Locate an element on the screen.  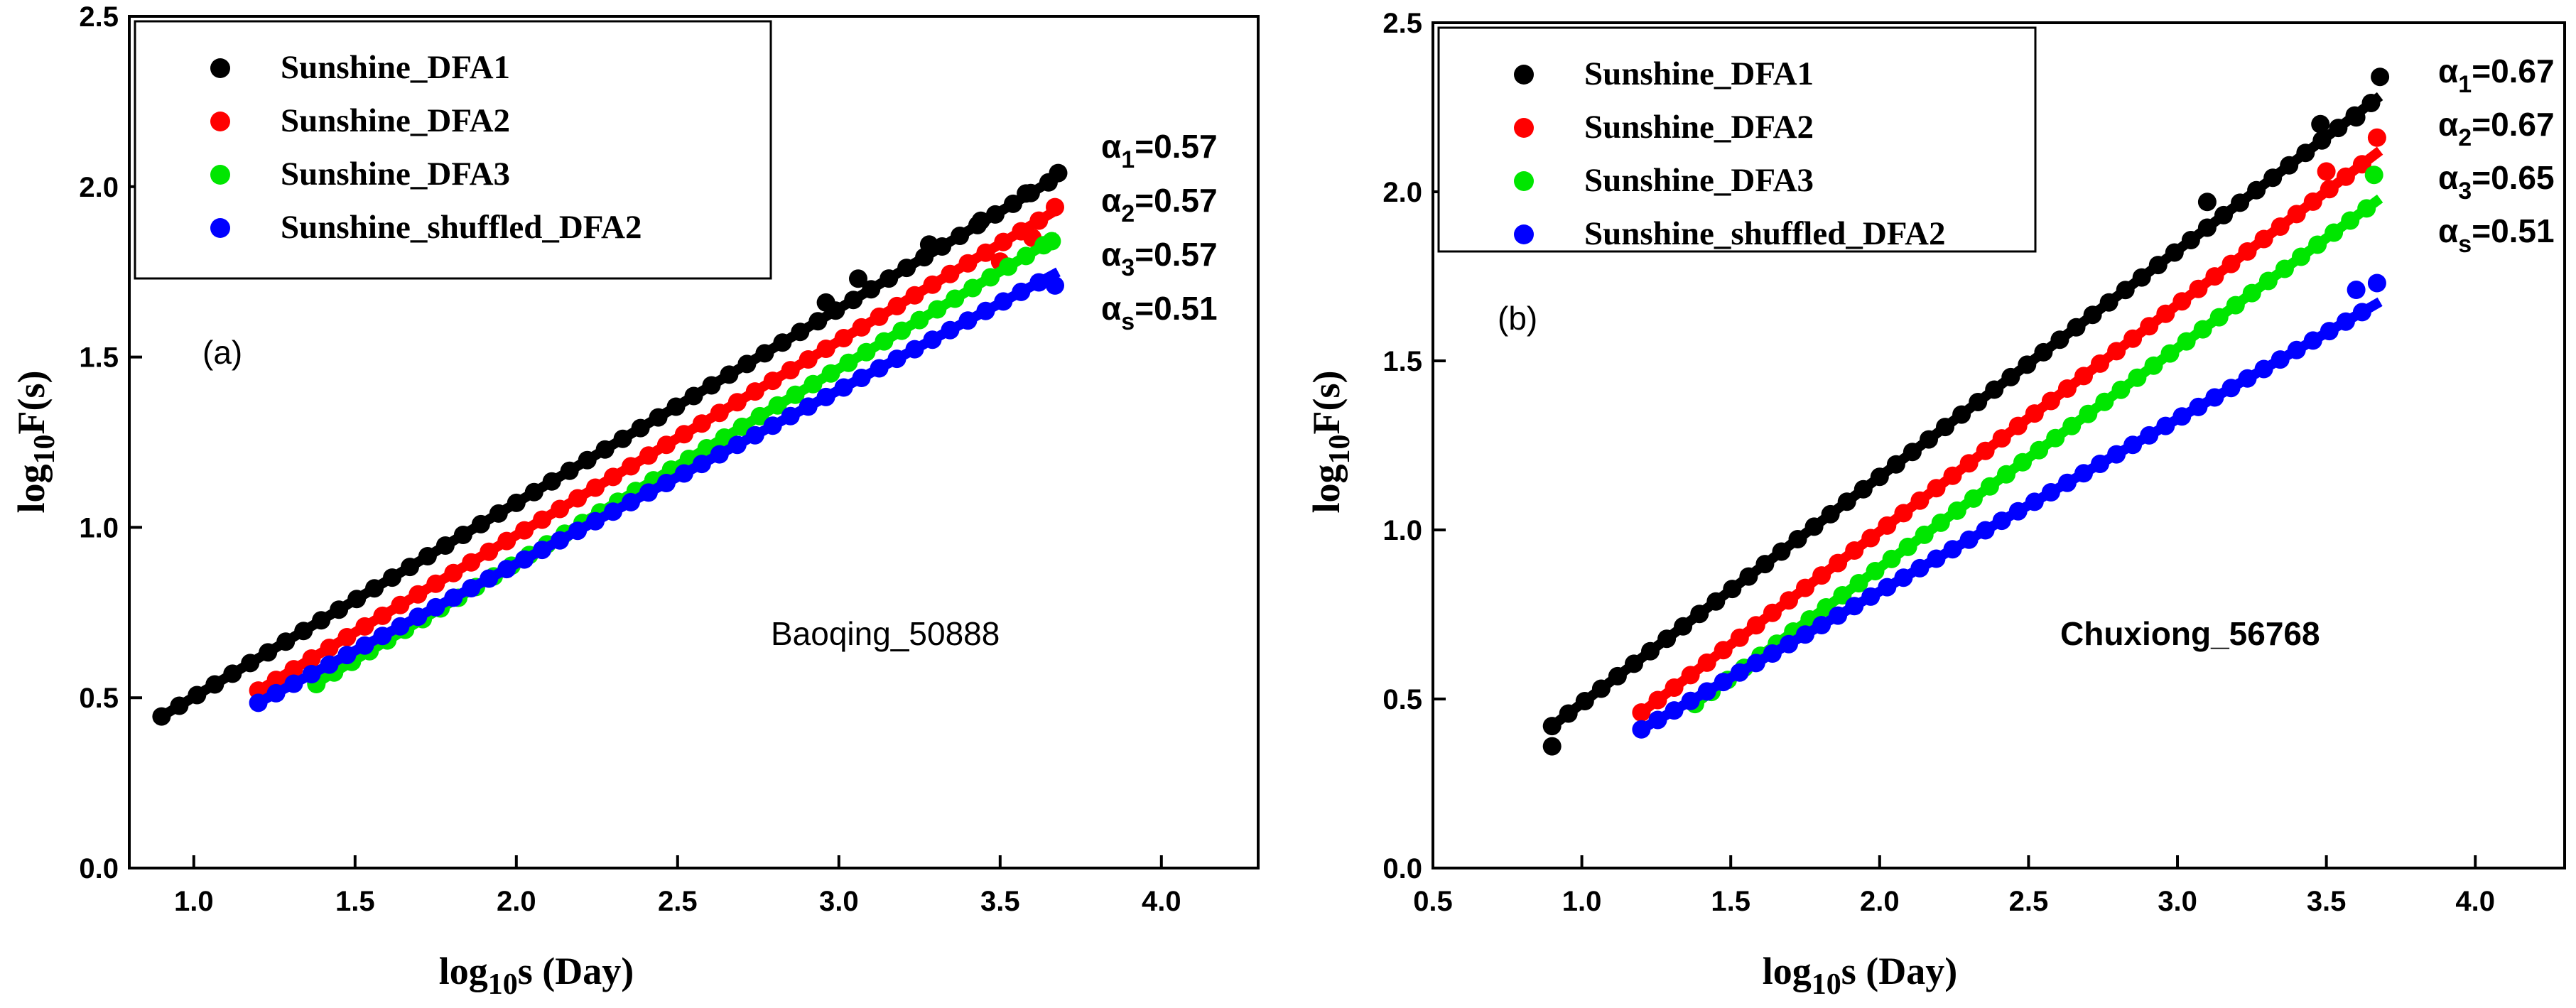
alpha-value: =0.57 is located at coordinates (1176, 147).